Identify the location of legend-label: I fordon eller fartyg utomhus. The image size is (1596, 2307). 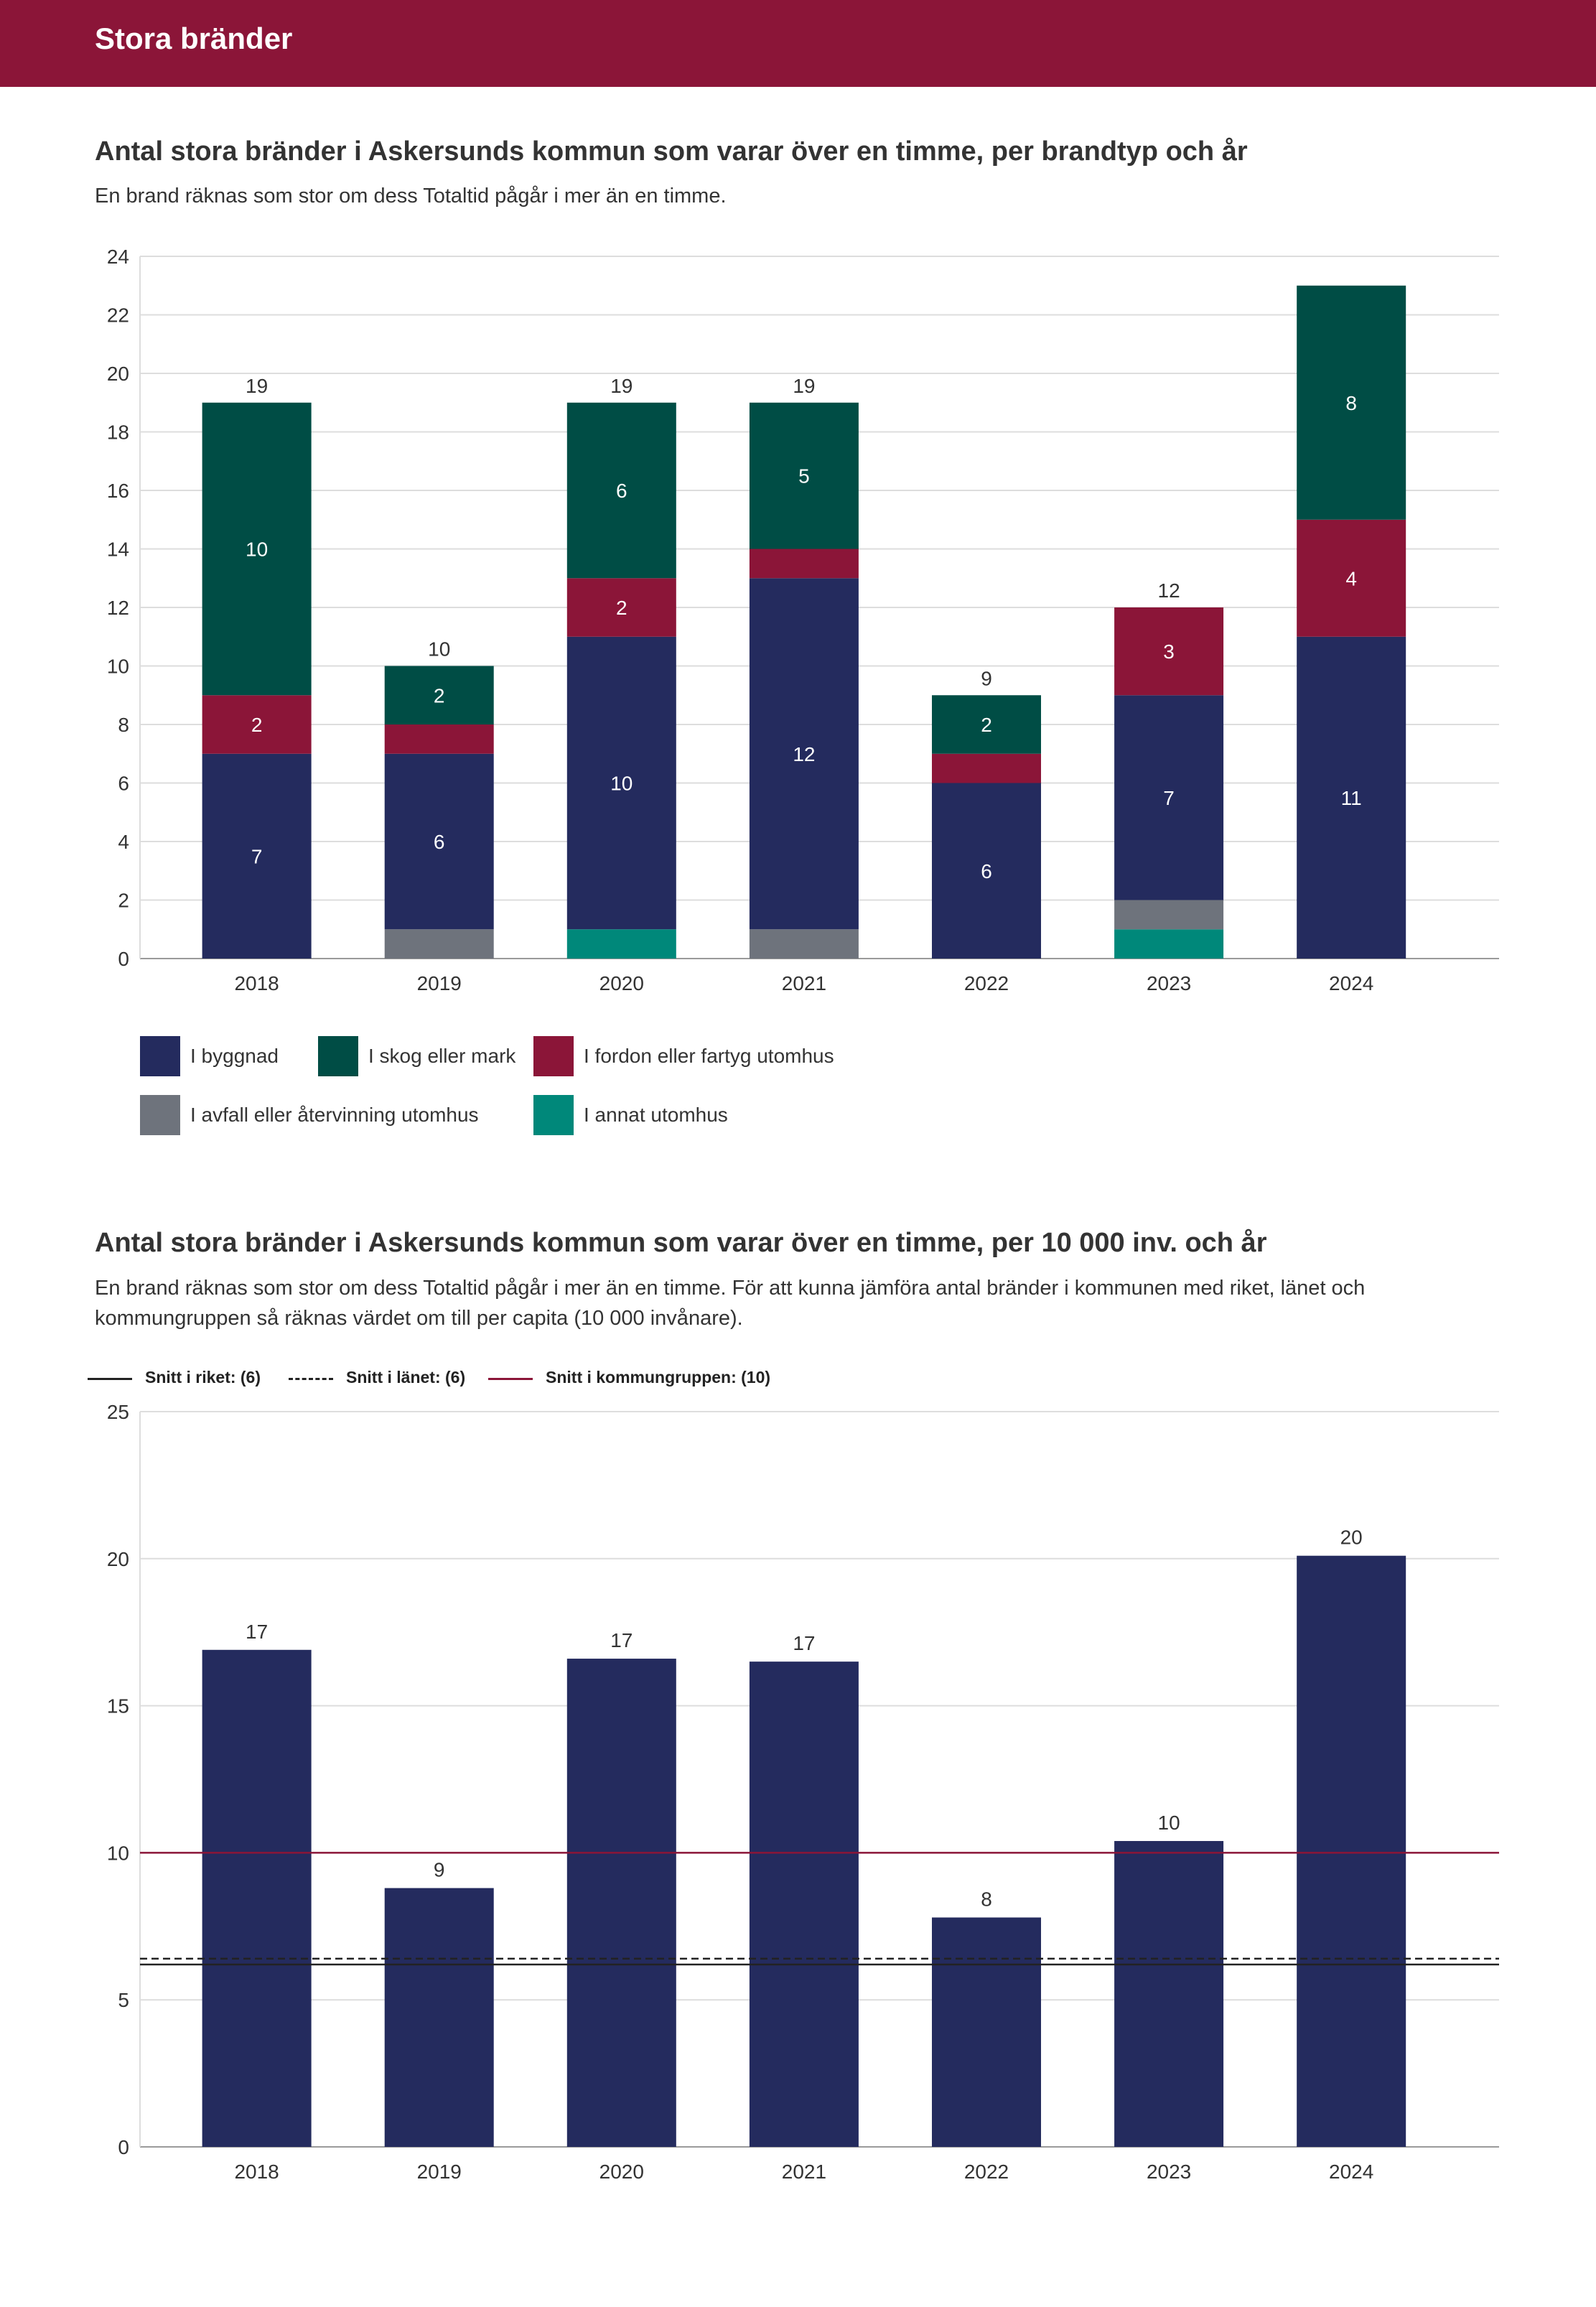
(709, 1056).